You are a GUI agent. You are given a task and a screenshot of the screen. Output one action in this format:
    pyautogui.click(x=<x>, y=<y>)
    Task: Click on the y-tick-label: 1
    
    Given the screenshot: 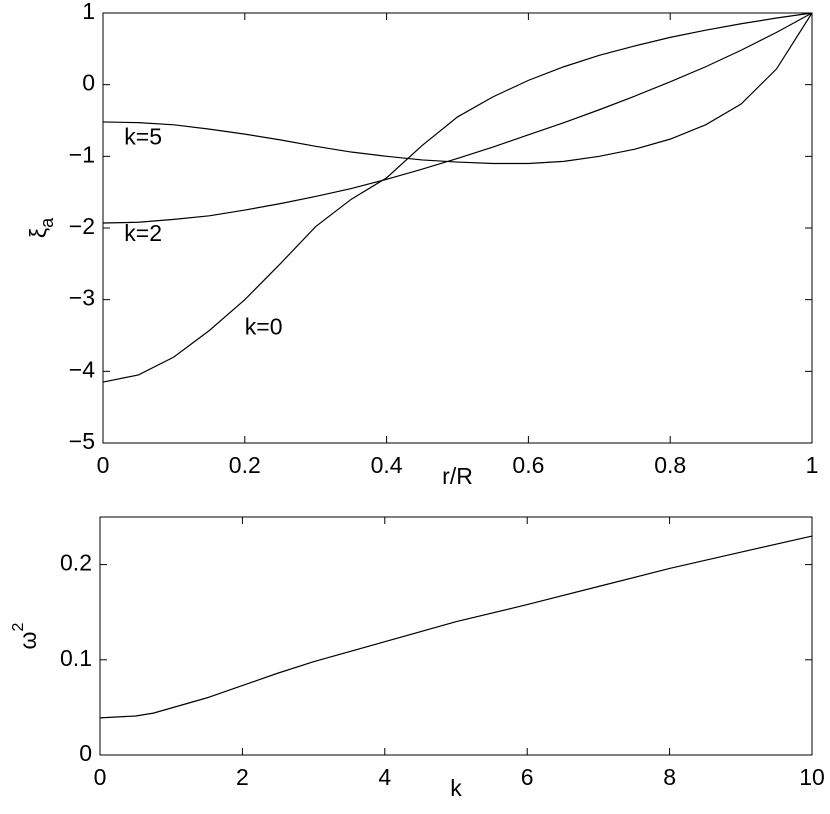 What is the action you would take?
    pyautogui.click(x=88, y=12)
    